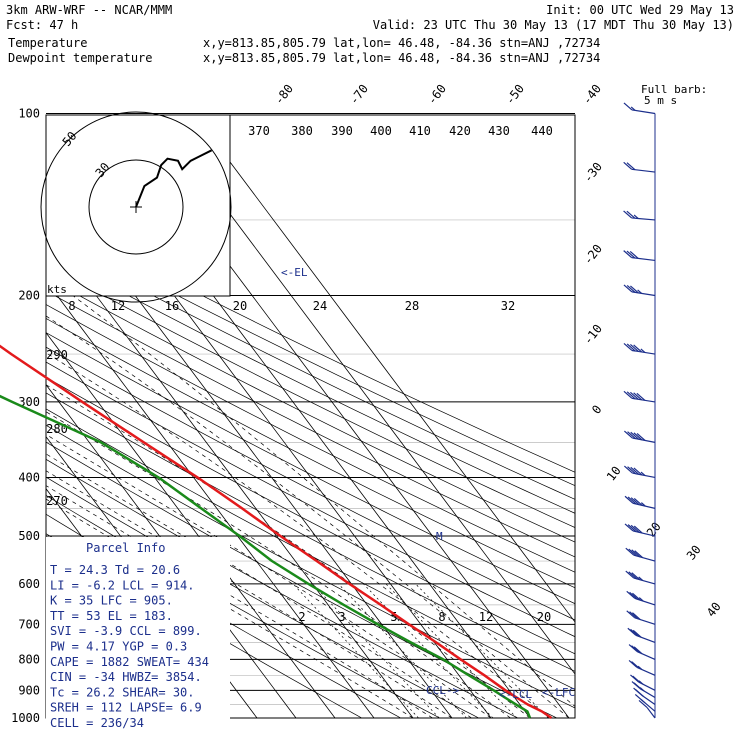 The height and width of the screenshot is (740, 740). Describe the element at coordinates (593, 335) in the screenshot. I see `isotherm-label--10: -10` at that location.